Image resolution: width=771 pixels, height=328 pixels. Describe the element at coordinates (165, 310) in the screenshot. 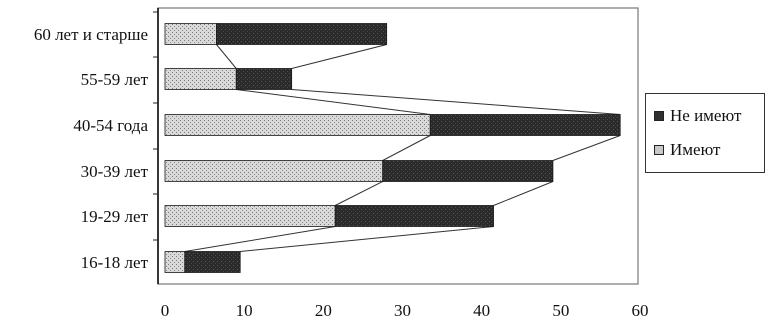

I see `x-tick-label-0: 0` at that location.